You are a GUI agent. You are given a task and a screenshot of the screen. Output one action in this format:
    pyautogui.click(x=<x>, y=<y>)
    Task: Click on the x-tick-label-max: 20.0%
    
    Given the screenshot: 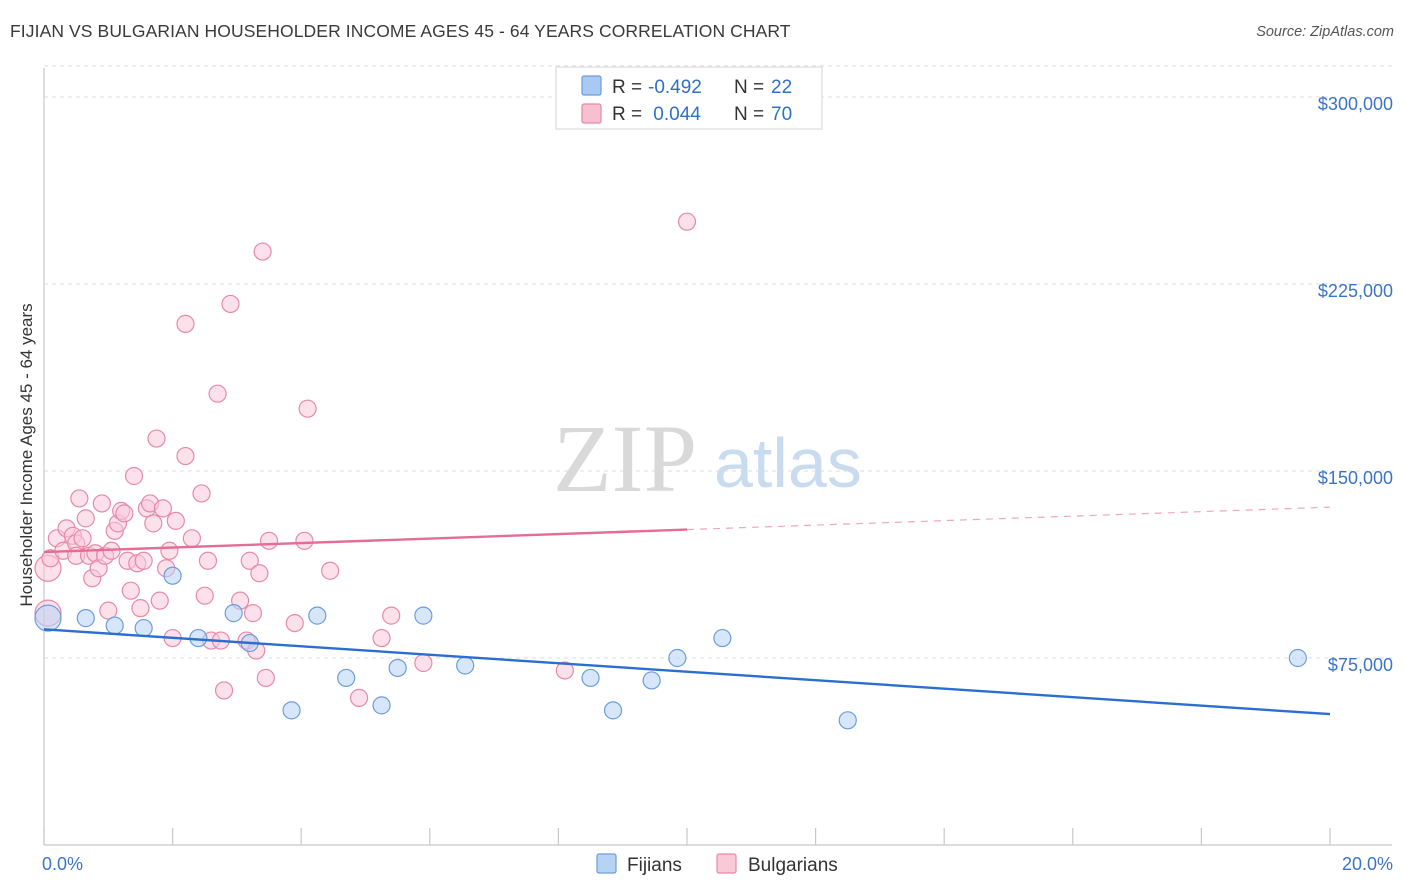 What is the action you would take?
    pyautogui.click(x=1367, y=864)
    